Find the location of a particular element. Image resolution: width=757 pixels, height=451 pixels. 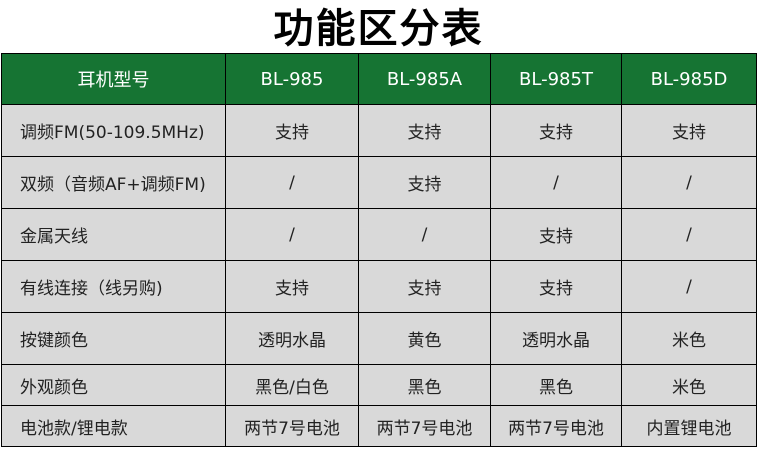

header-model: 耳机型号 is located at coordinates (113, 79).